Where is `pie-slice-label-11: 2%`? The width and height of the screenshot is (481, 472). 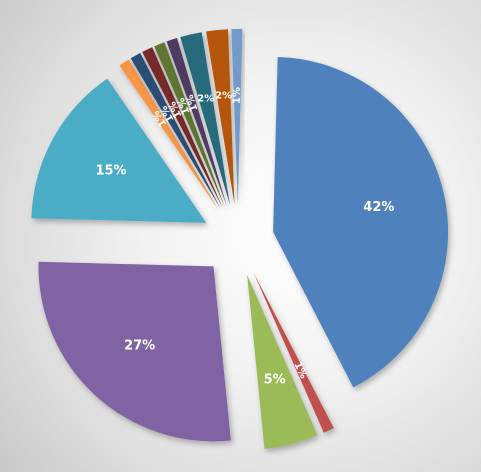 pie-slice-label-11: 2% is located at coordinates (223, 96).